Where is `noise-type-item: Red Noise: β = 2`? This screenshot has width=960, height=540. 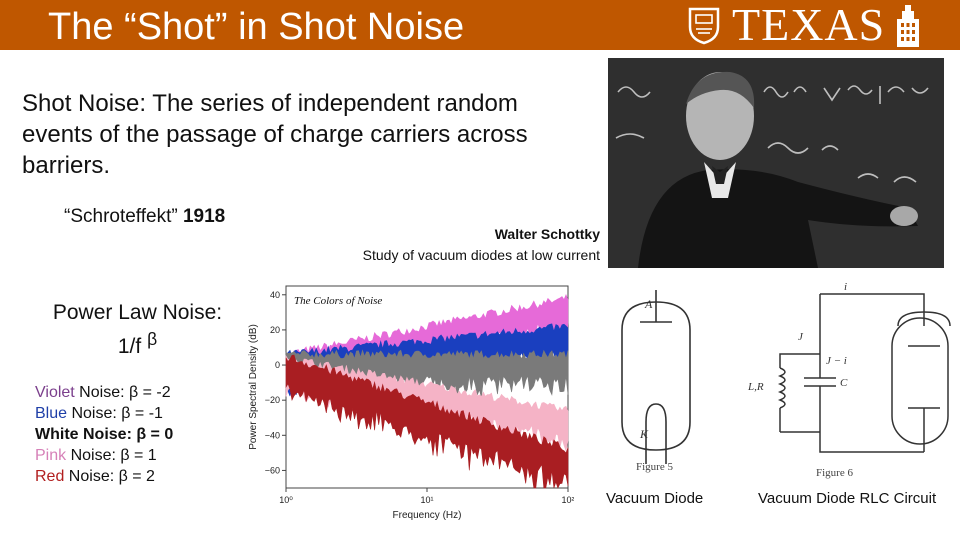 noise-type-item: Red Noise: β = 2 is located at coordinates (104, 476).